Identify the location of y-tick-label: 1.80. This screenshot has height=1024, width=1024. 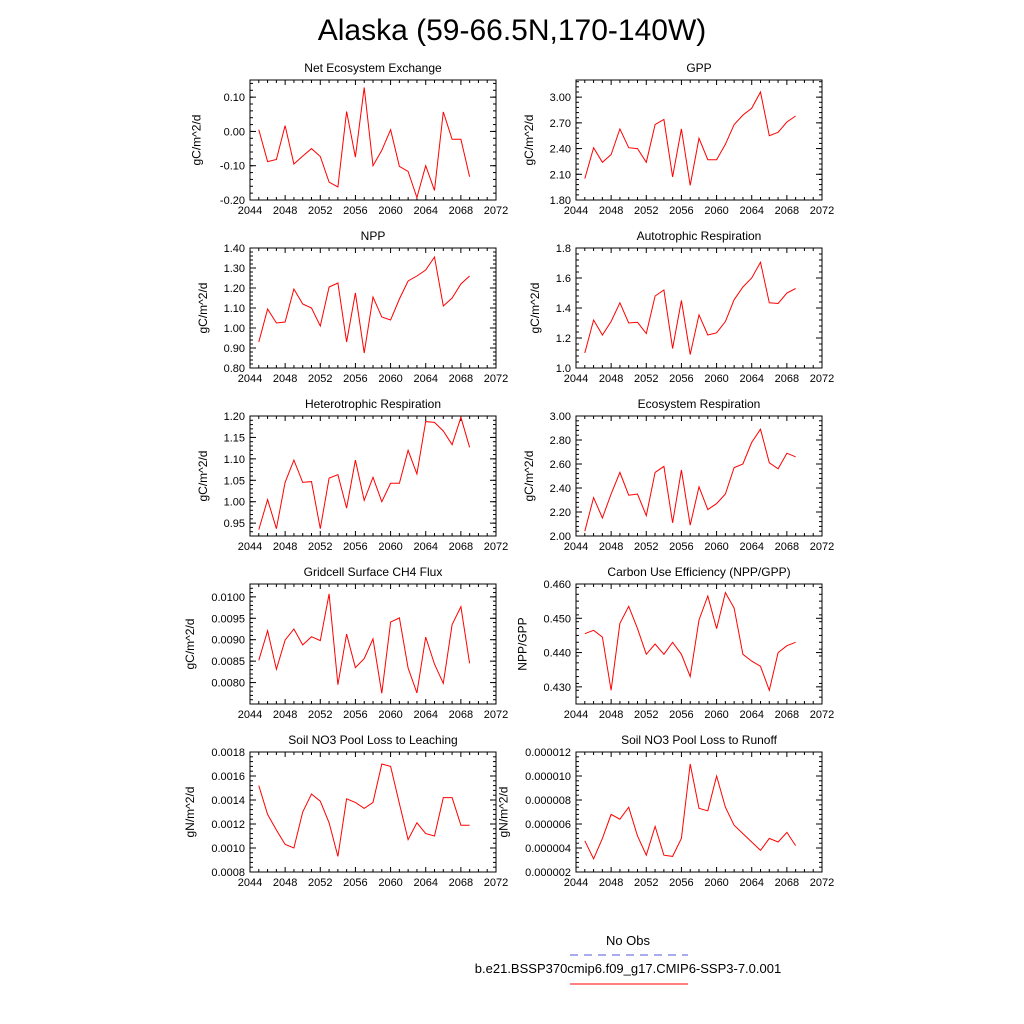
(560, 201).